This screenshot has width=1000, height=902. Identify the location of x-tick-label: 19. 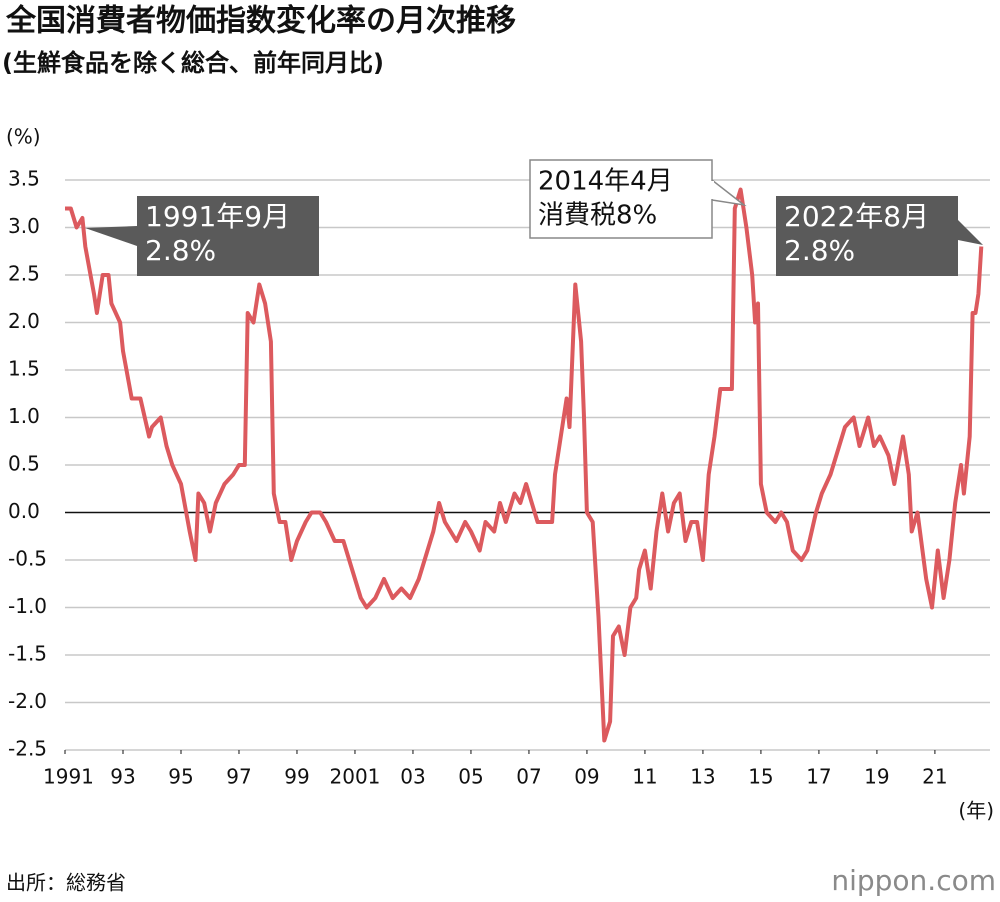
(876, 777).